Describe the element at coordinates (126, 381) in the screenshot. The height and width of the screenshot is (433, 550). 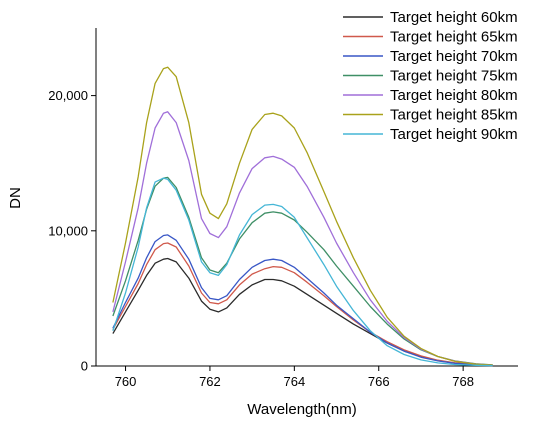
I see `x-tick-label: 760` at that location.